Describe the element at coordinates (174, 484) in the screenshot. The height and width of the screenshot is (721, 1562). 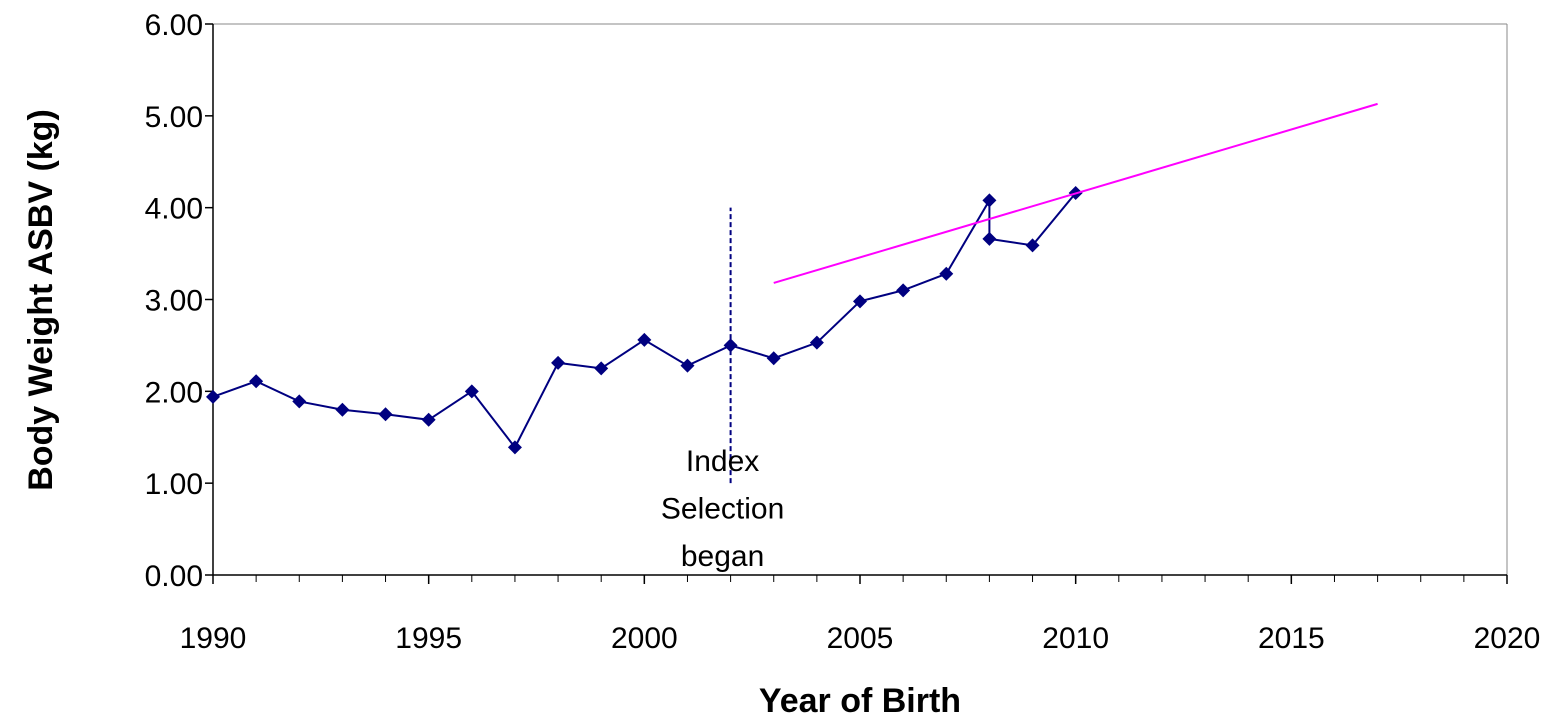
I see `y-tick-label: 1.00` at that location.